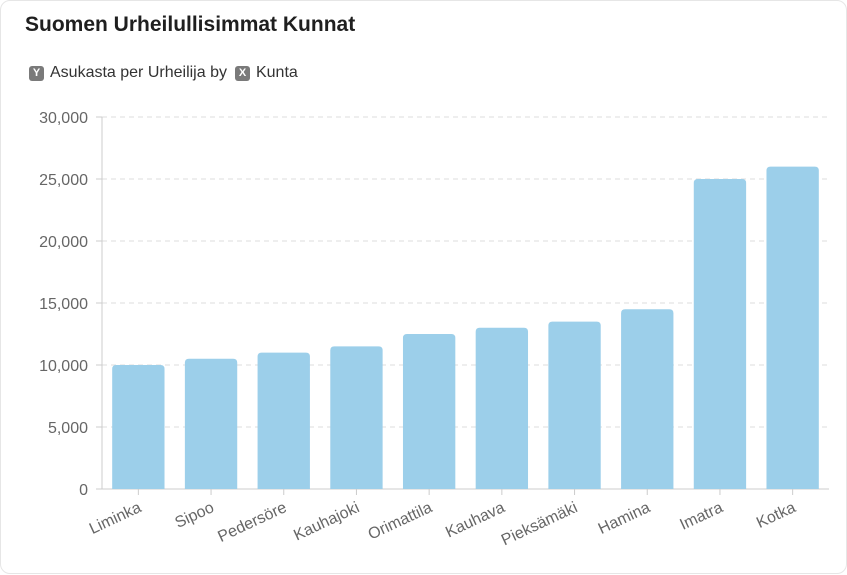  I want to click on x-tick-label: Orimattila, so click(400, 521).